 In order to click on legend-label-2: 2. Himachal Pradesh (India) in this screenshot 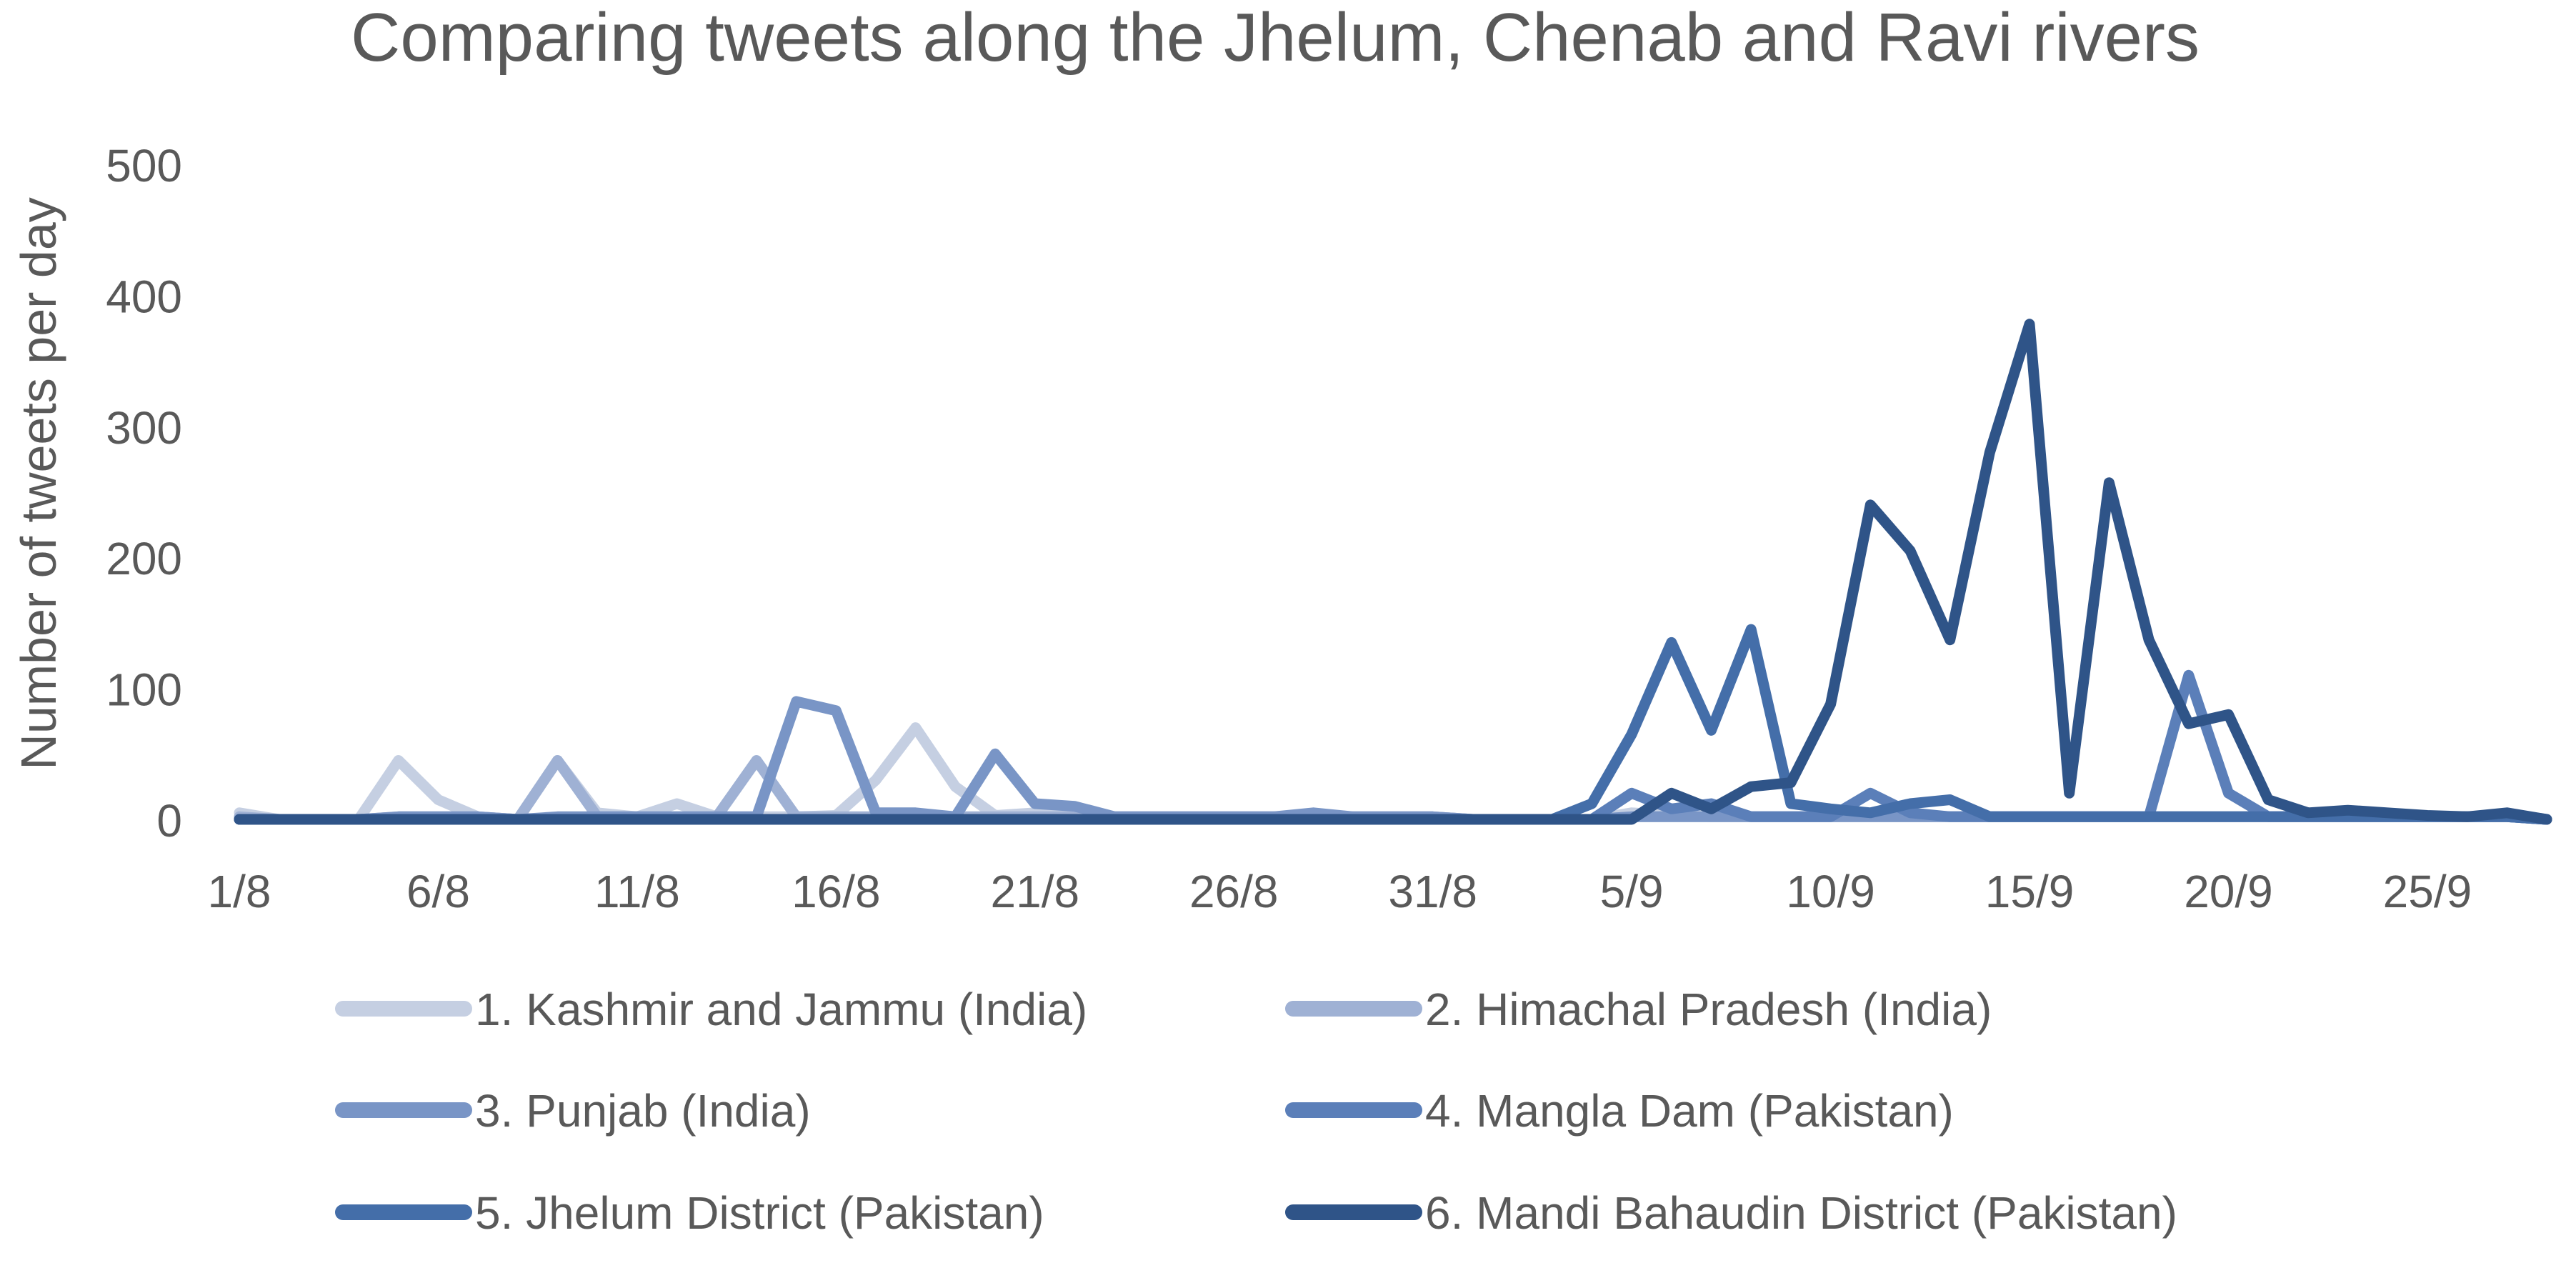, I will do `click(1709, 1009)`.